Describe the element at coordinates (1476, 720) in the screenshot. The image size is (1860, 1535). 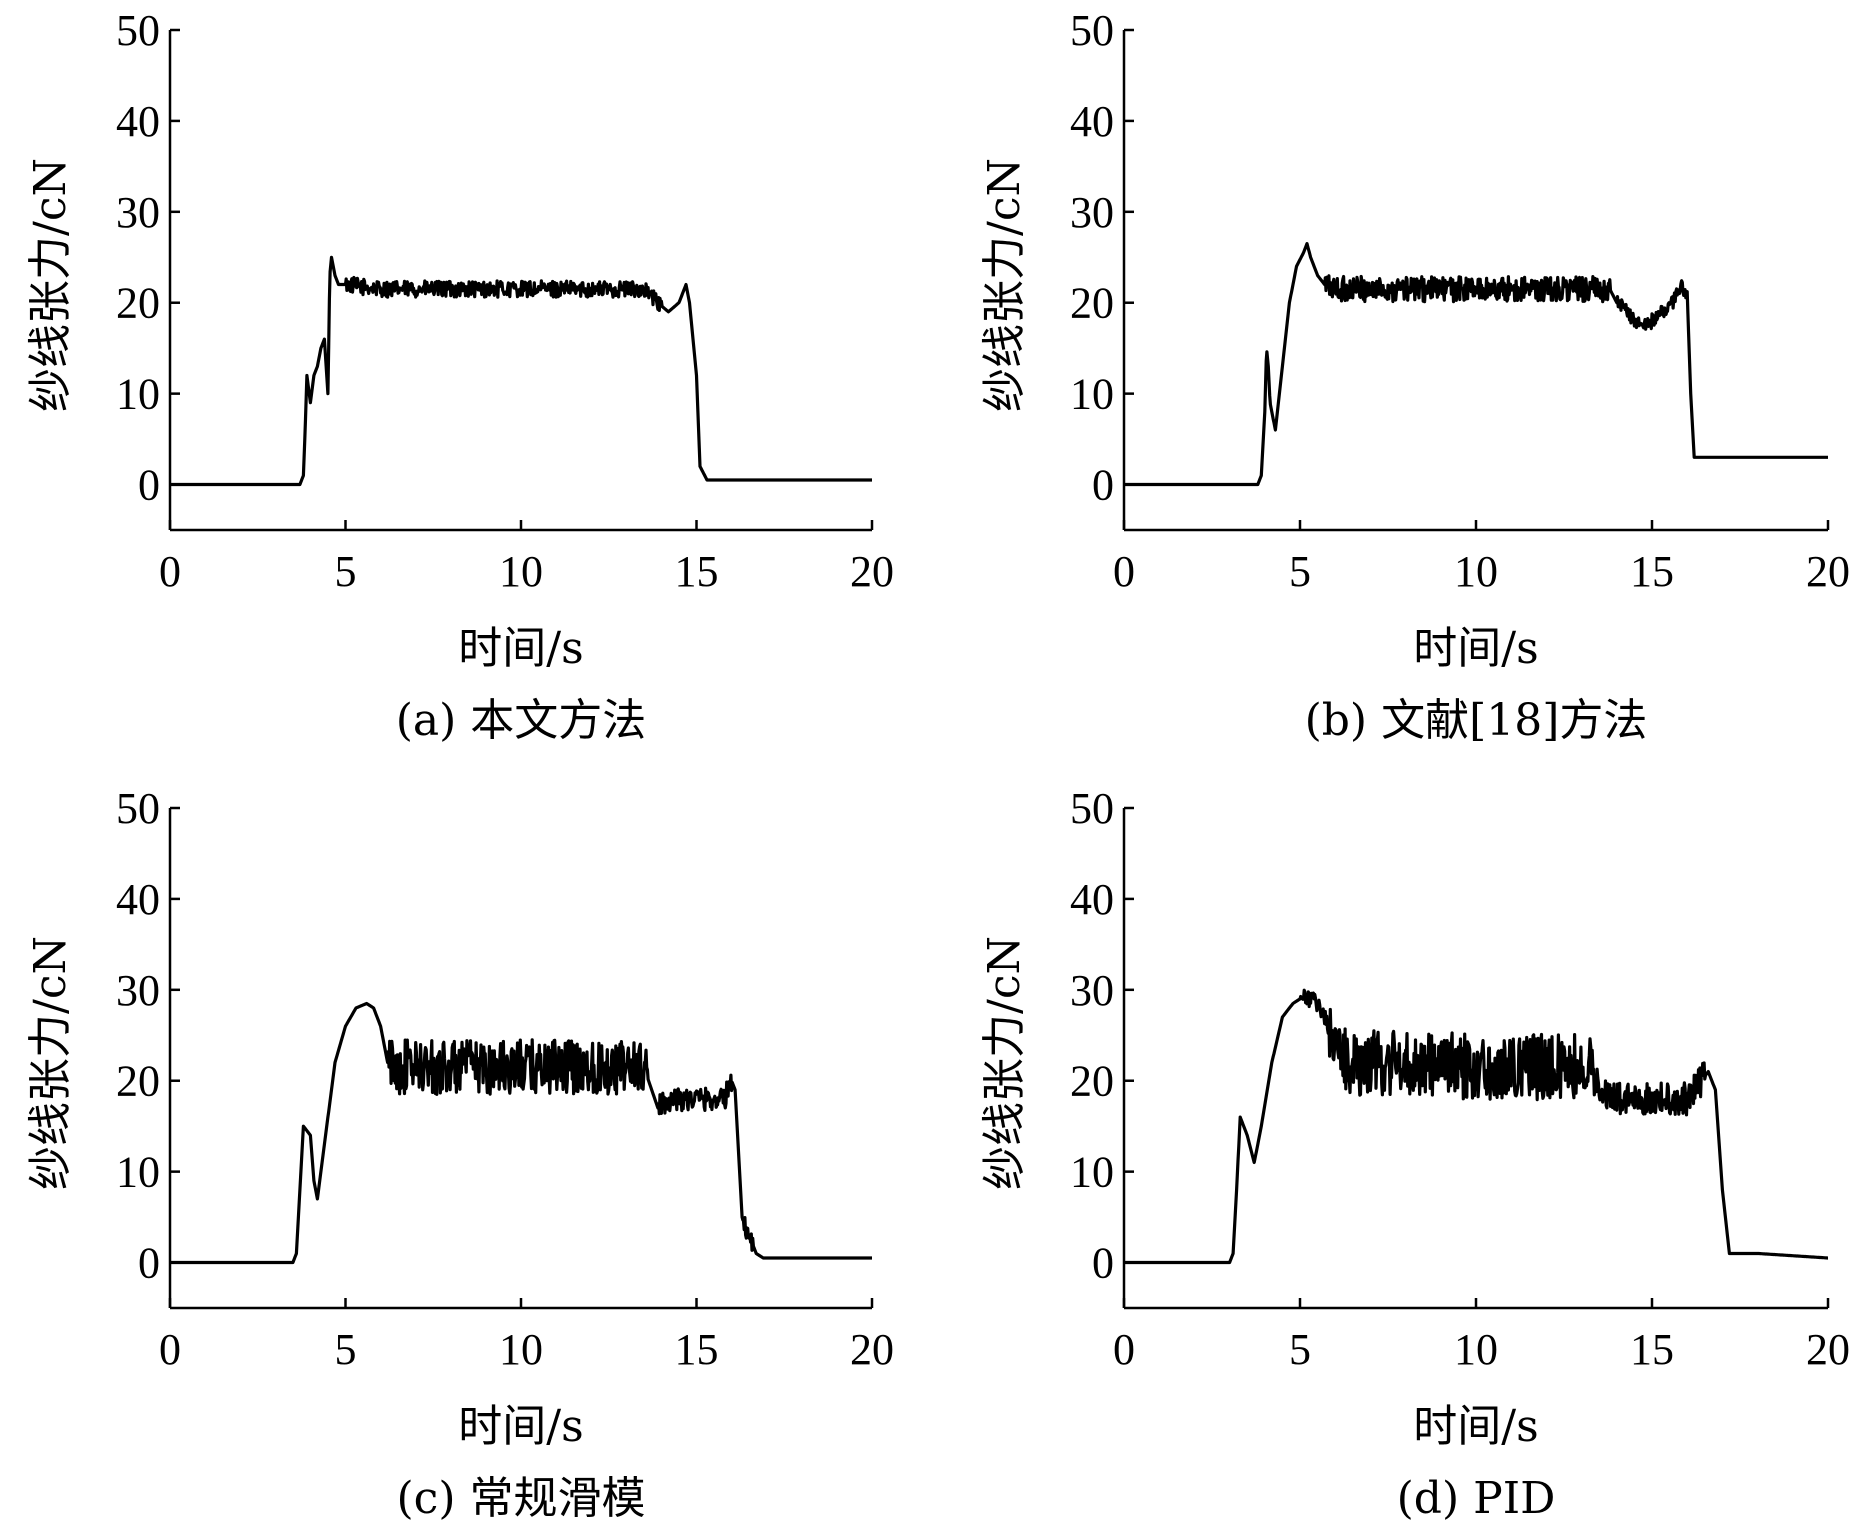
I see `panel-caption: (b) 文献[18]方法` at that location.